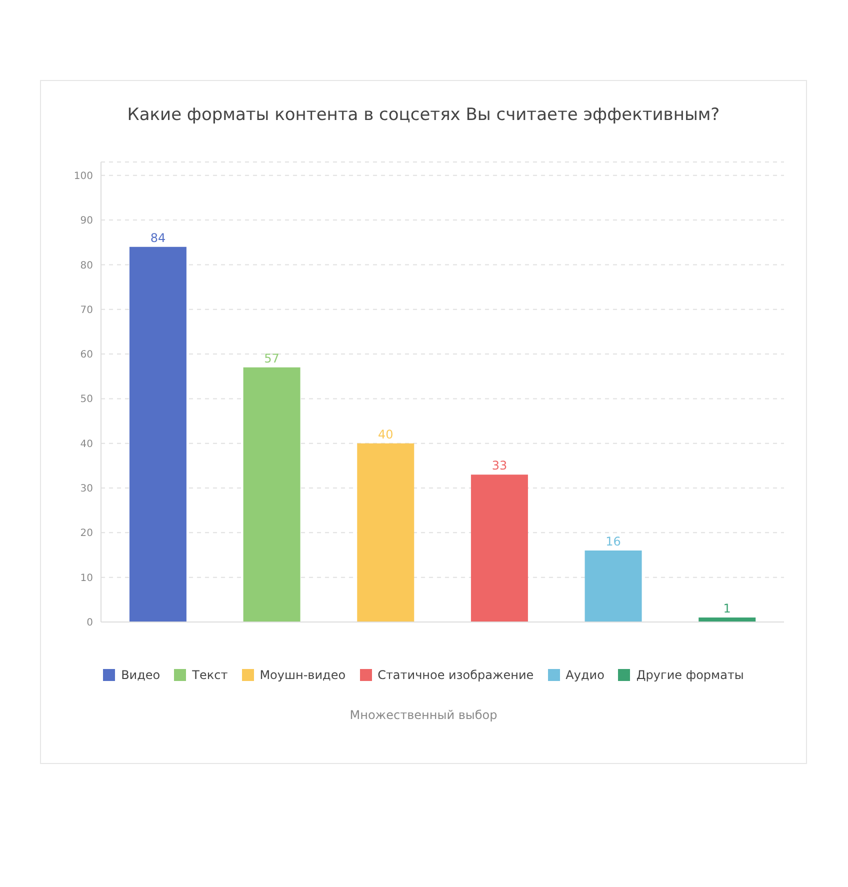 This screenshot has height=887, width=848. What do you see at coordinates (158, 237) in the screenshot?
I see `data-label: 84` at bounding box center [158, 237].